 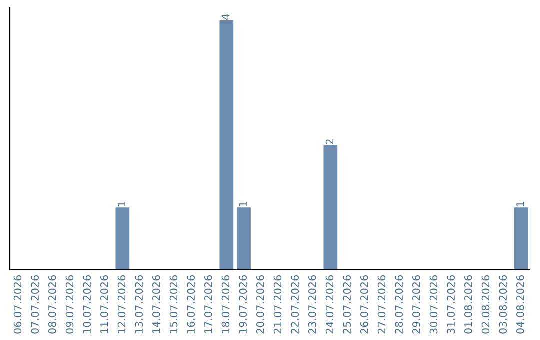 What do you see at coordinates (468, 305) in the screenshot?
I see `x-tick-label: 01.08.2026` at bounding box center [468, 305].